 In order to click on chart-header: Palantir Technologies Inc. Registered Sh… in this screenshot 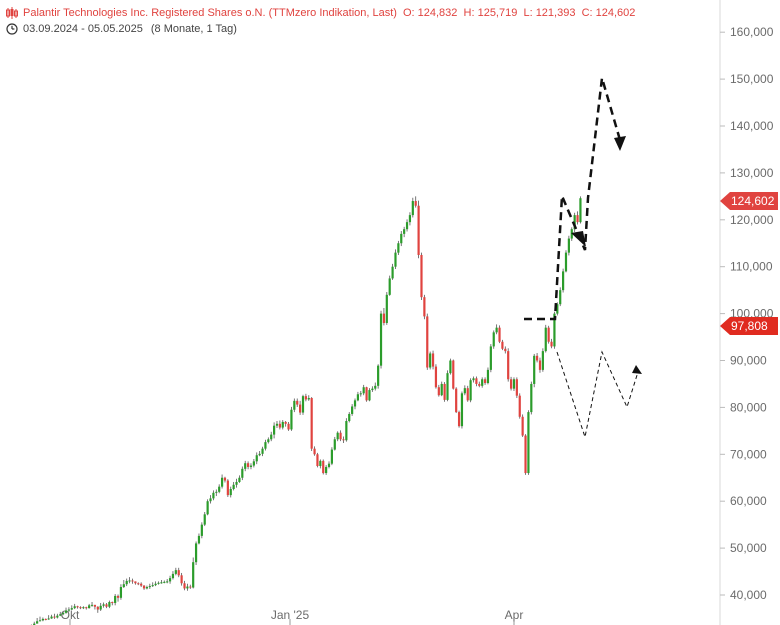, I will do `click(320, 21)`.